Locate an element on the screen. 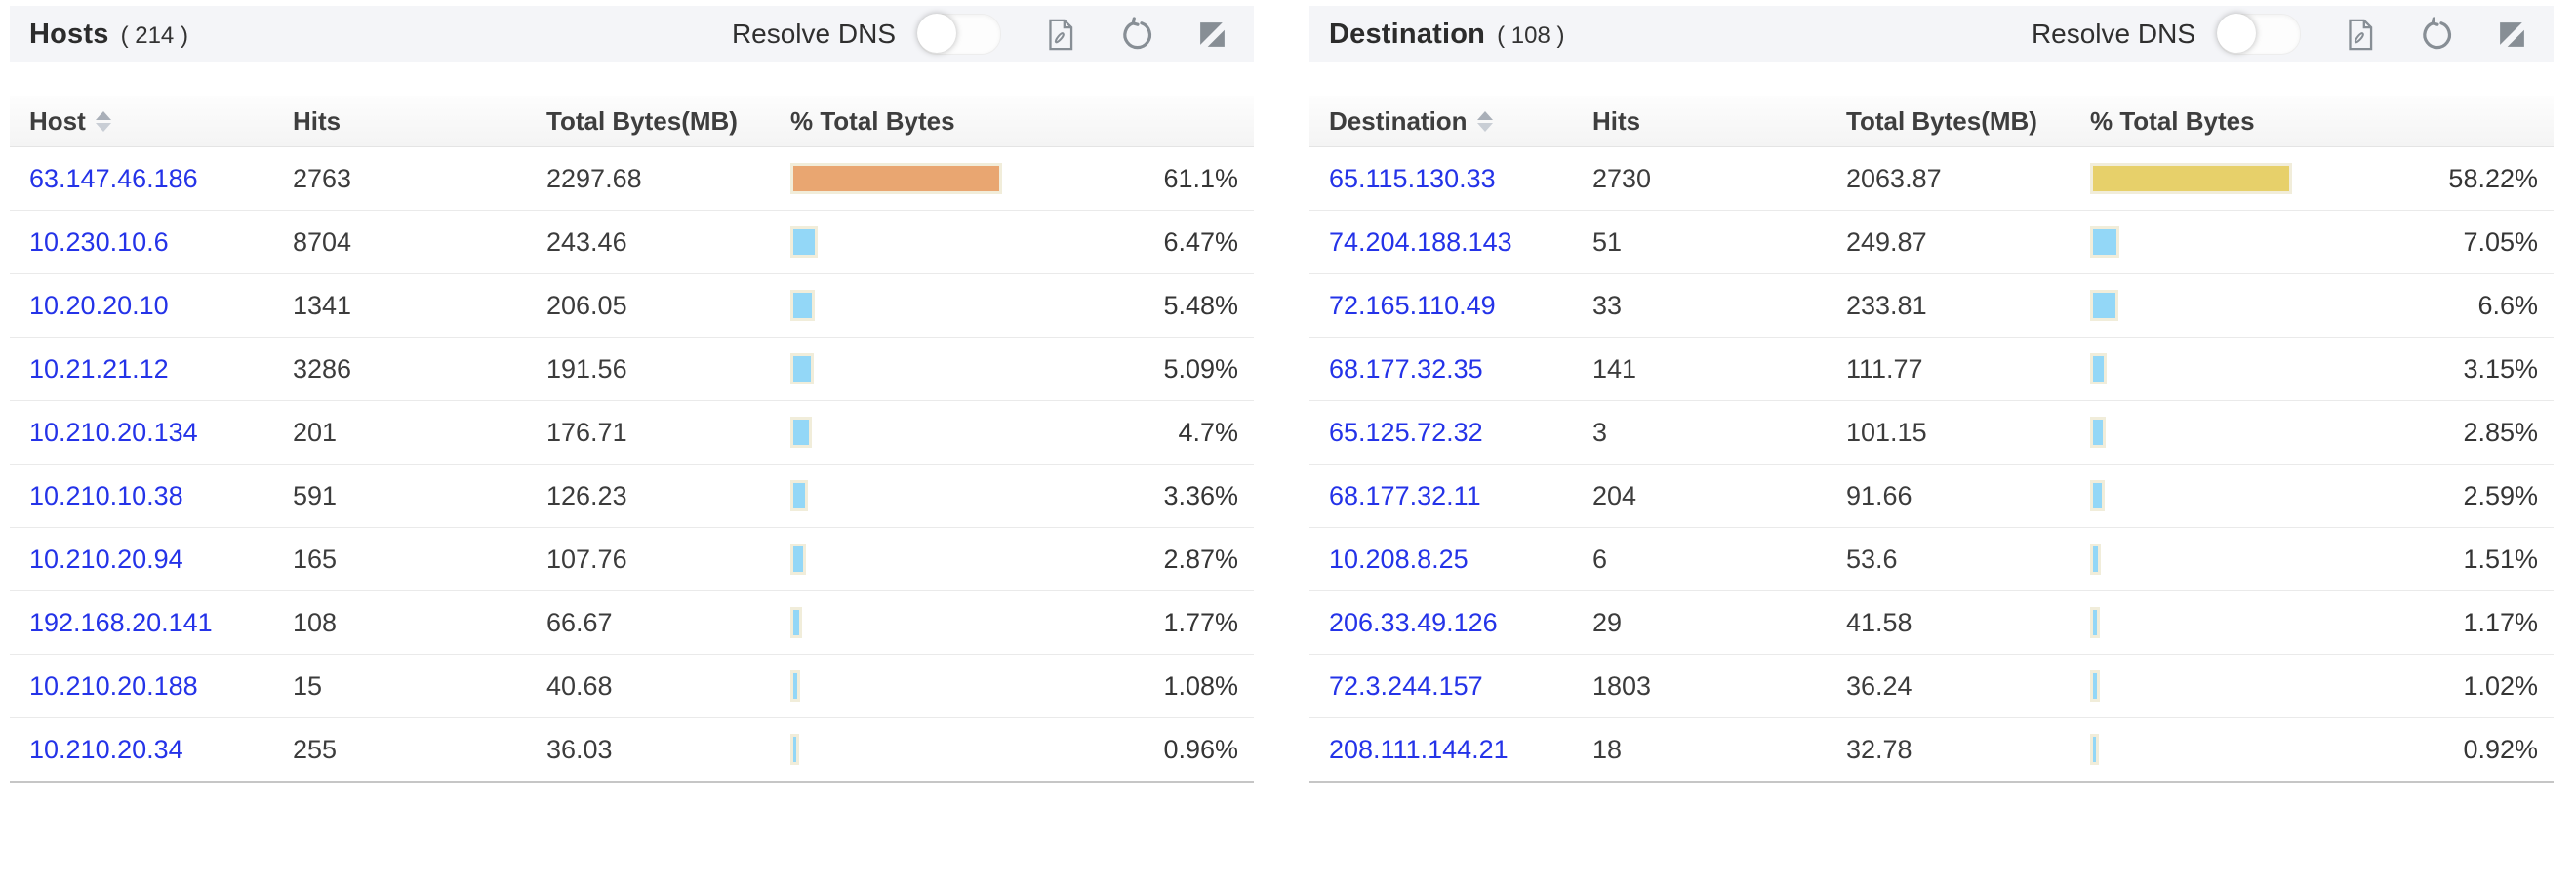 The height and width of the screenshot is (890, 2576). column-header-label: % Total Bytes is located at coordinates (2172, 120).